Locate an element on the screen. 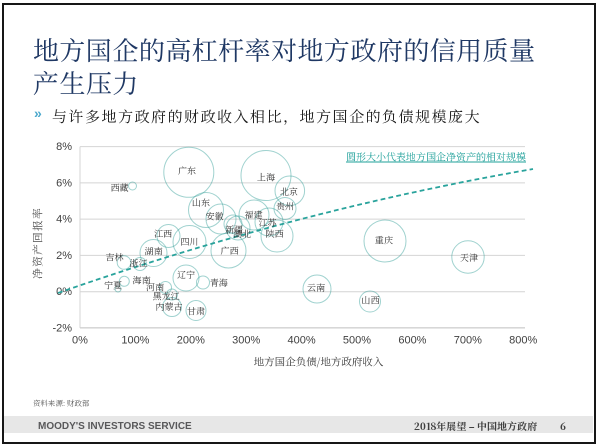  svg-text: 山东 is located at coordinates (201, 202).